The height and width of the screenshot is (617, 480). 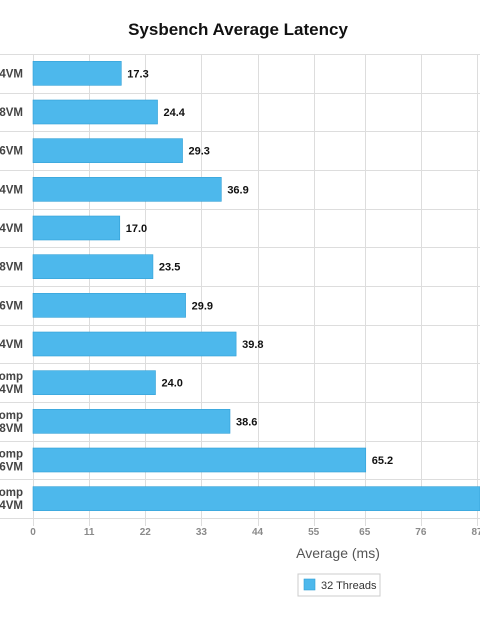 I want to click on value-label: 17.0, so click(x=136, y=229).